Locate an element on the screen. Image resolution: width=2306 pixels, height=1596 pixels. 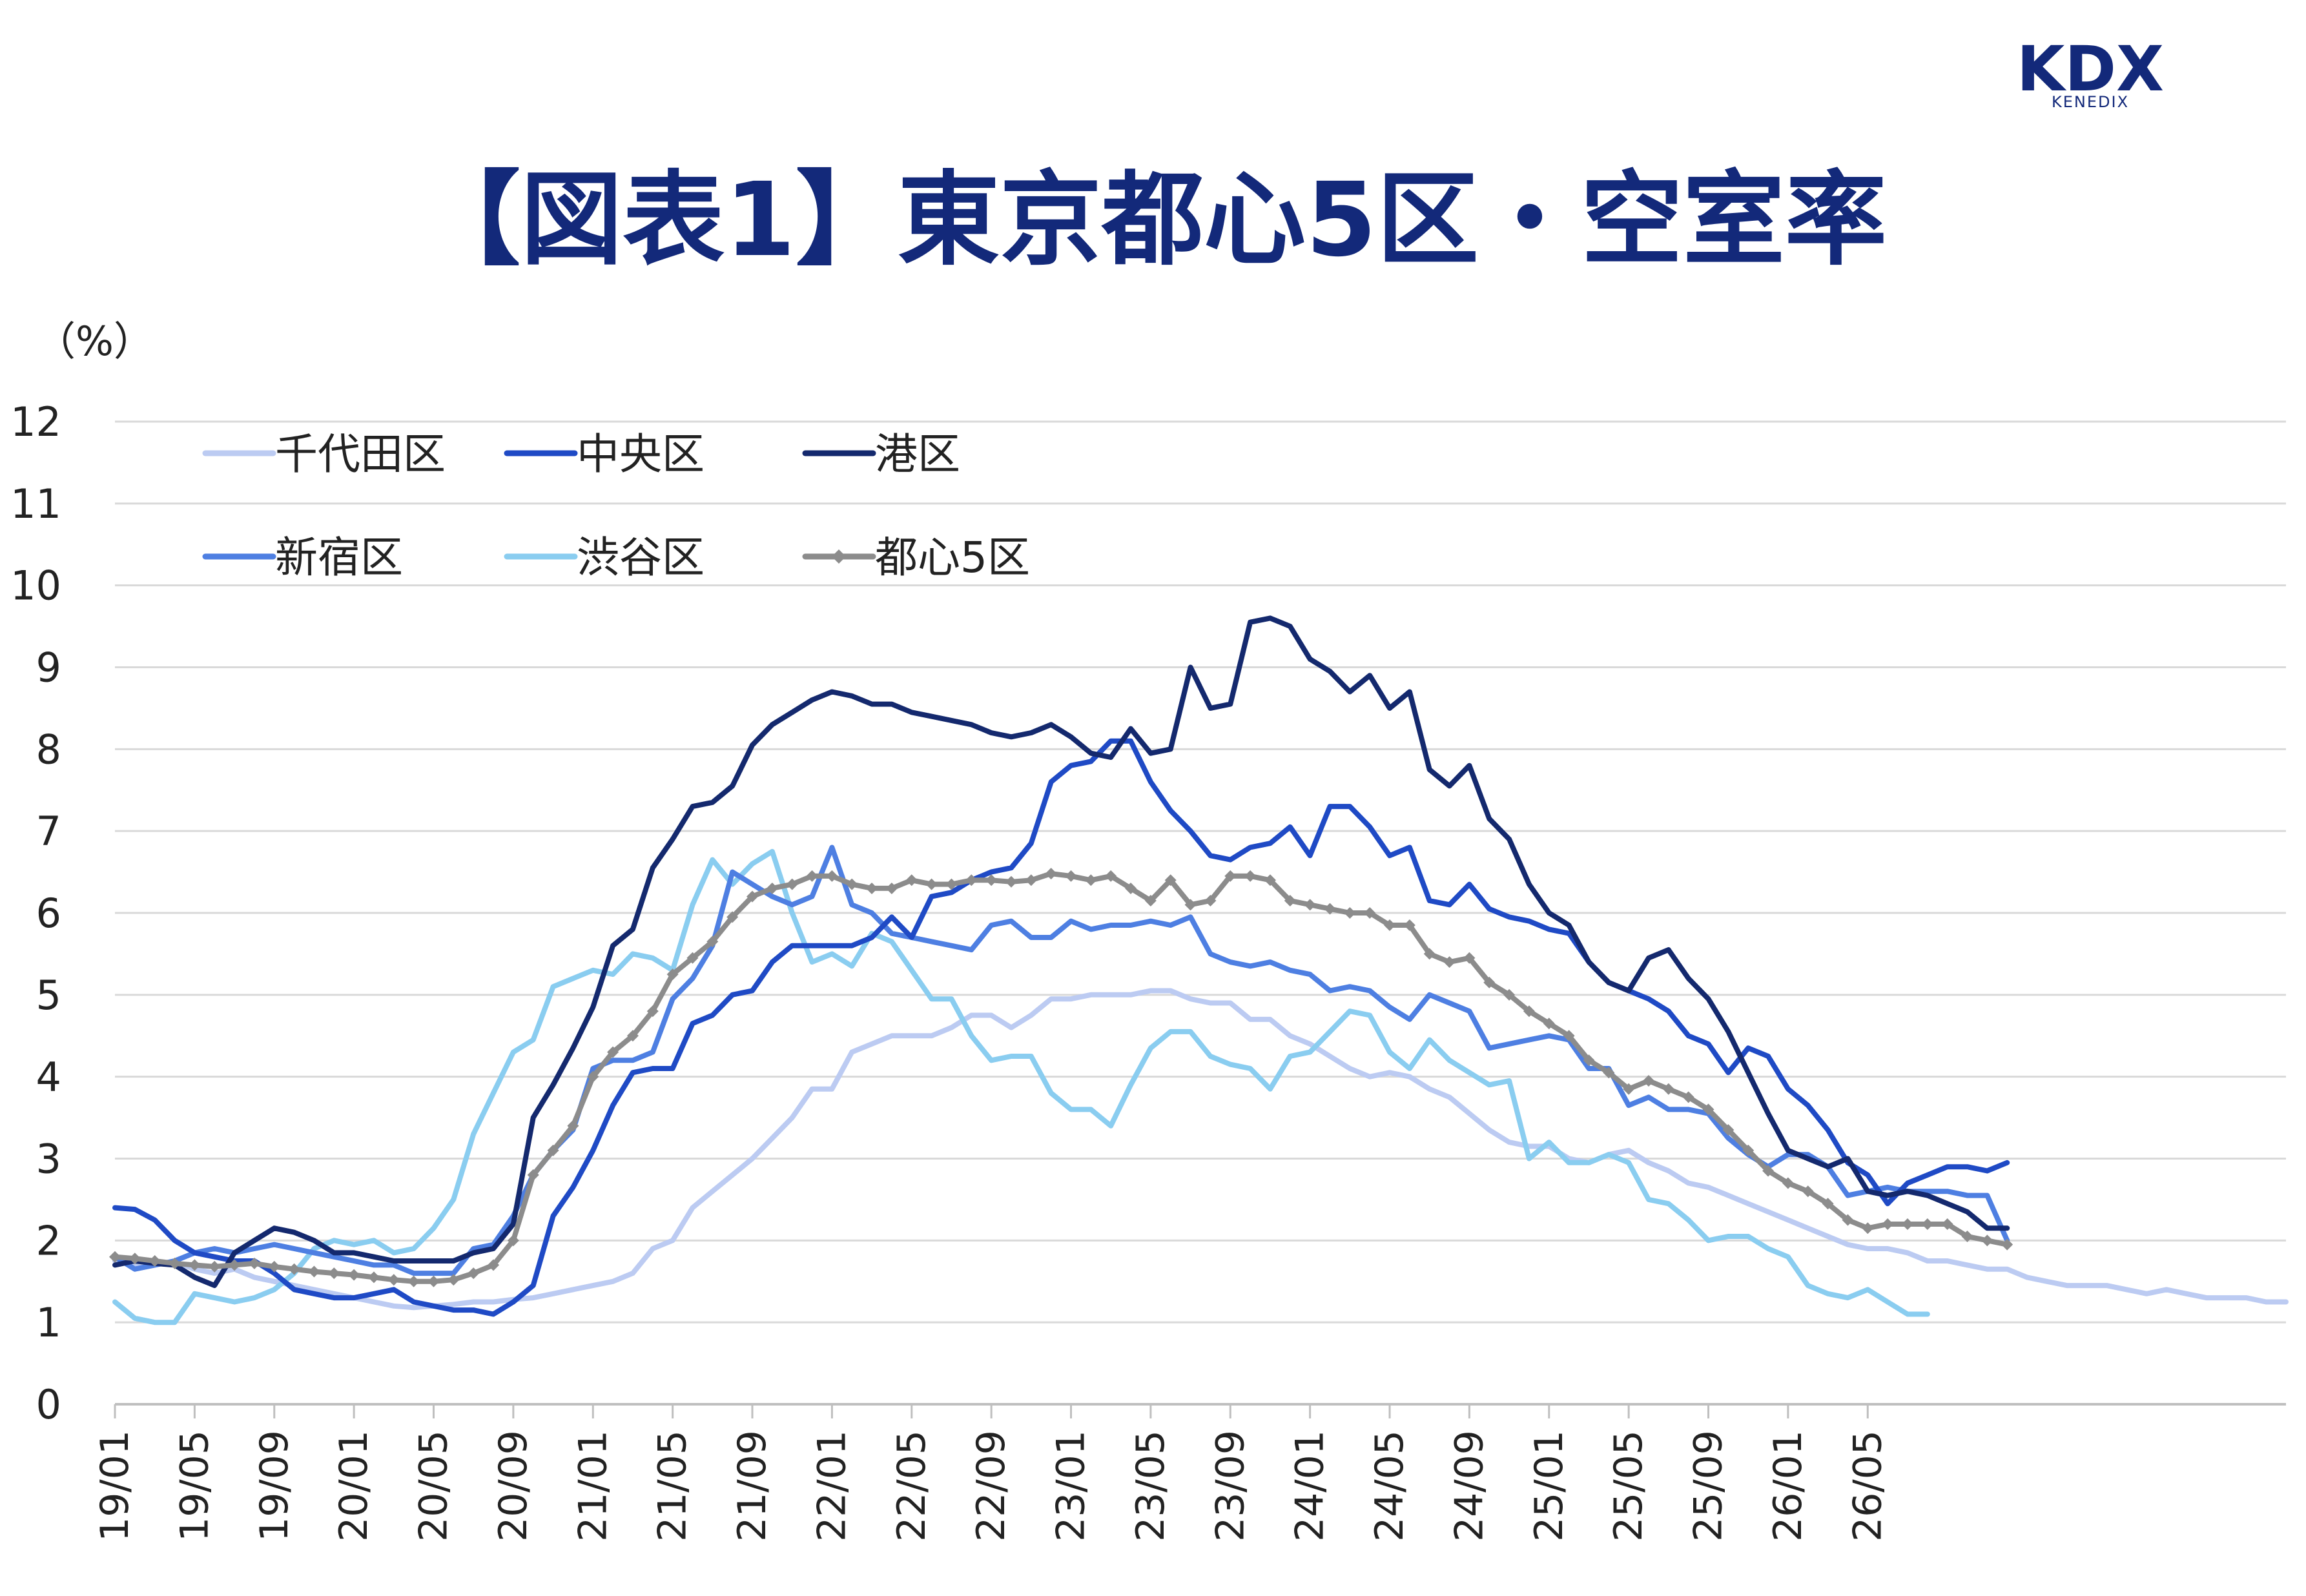
x-tick-label: 22/05 is located at coordinates (911, 1486).